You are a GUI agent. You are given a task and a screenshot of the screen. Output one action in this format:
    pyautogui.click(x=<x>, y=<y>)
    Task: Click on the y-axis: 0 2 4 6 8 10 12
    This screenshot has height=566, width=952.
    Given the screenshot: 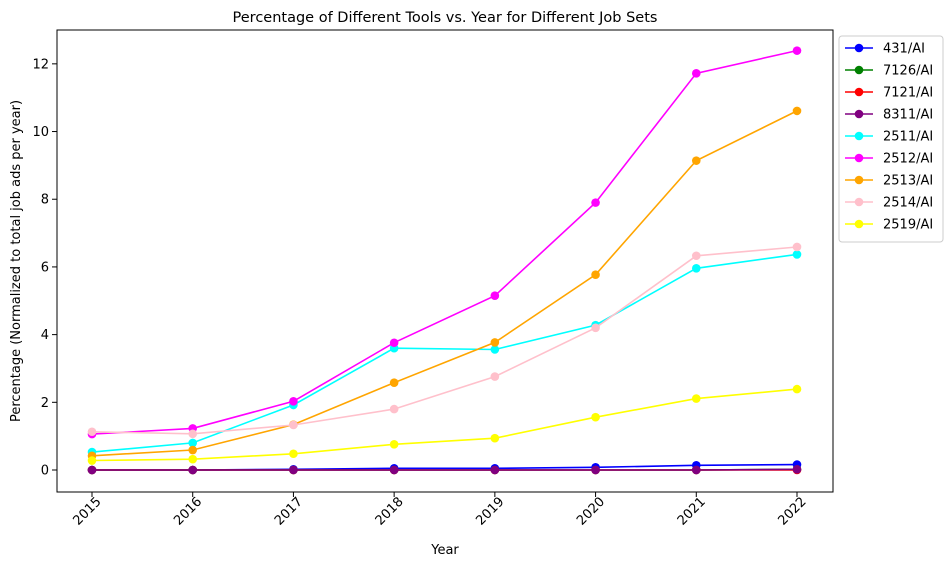 What is the action you would take?
    pyautogui.click(x=44, y=268)
    